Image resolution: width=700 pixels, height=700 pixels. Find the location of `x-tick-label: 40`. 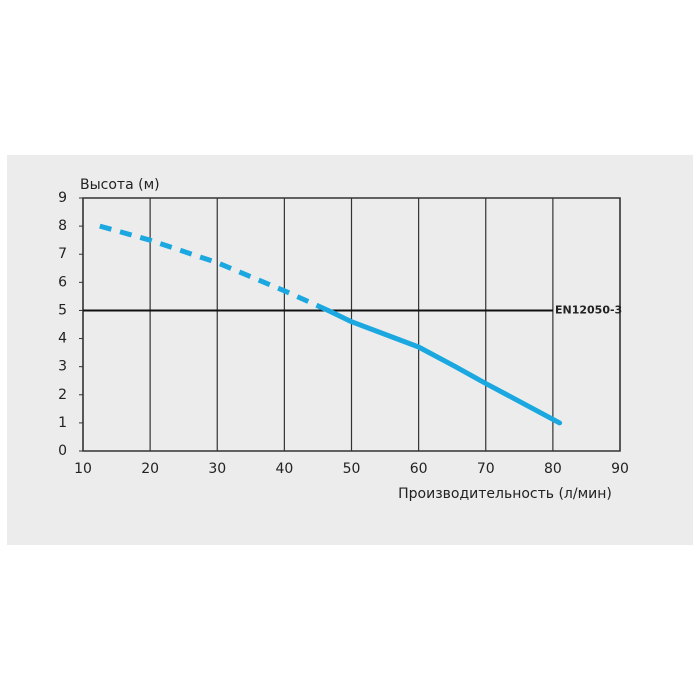

x-tick-label: 40 is located at coordinates (284, 469).